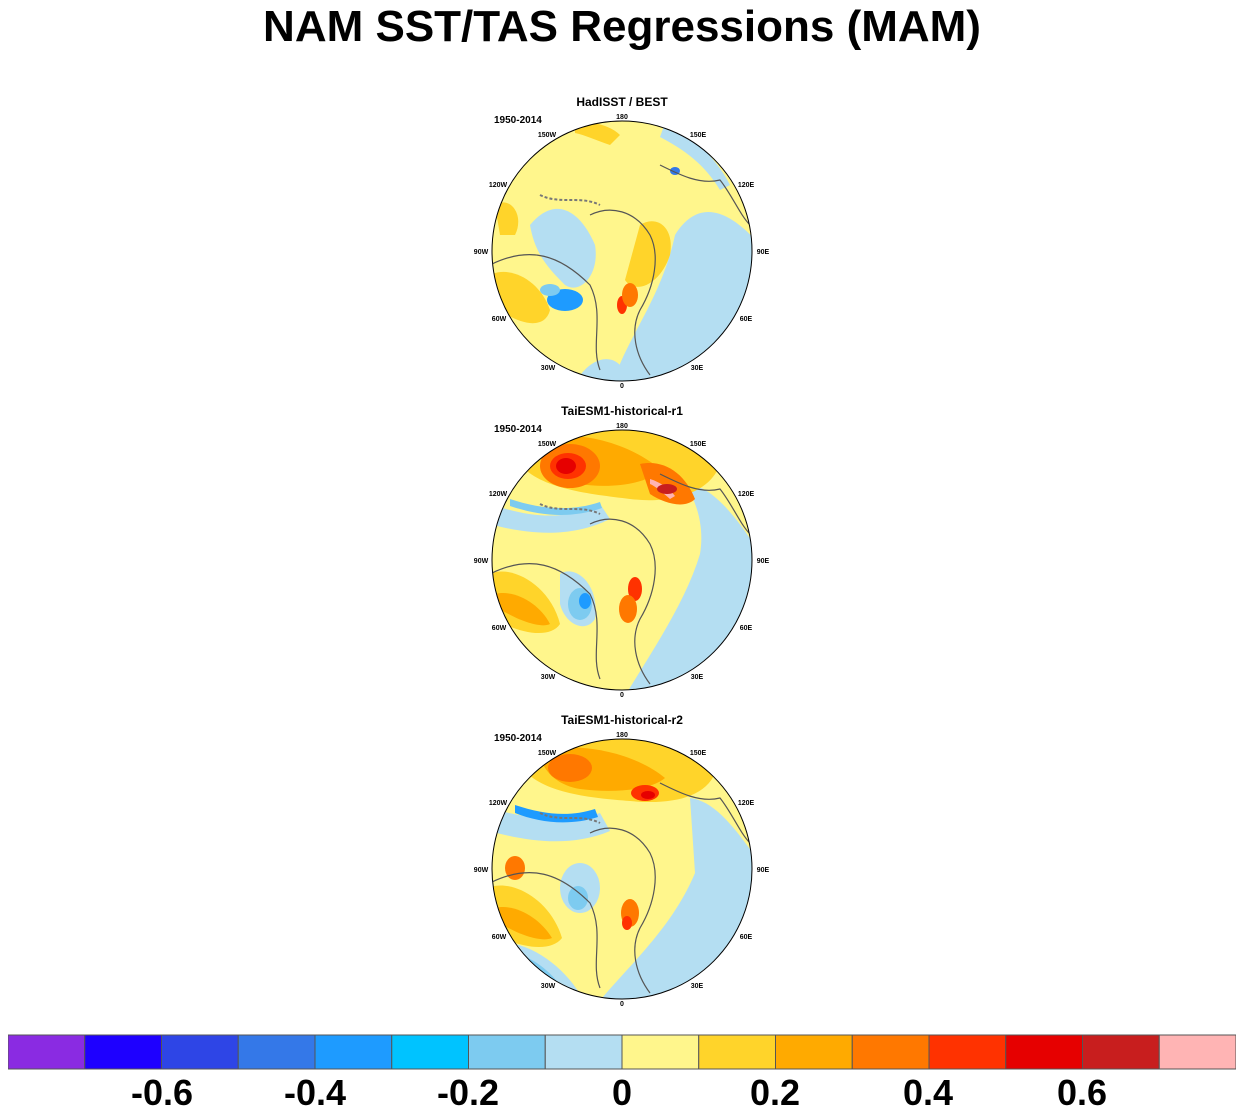  Describe the element at coordinates (928, 1092) in the screenshot. I see `colorbar-tick-label: 0.4` at that location.